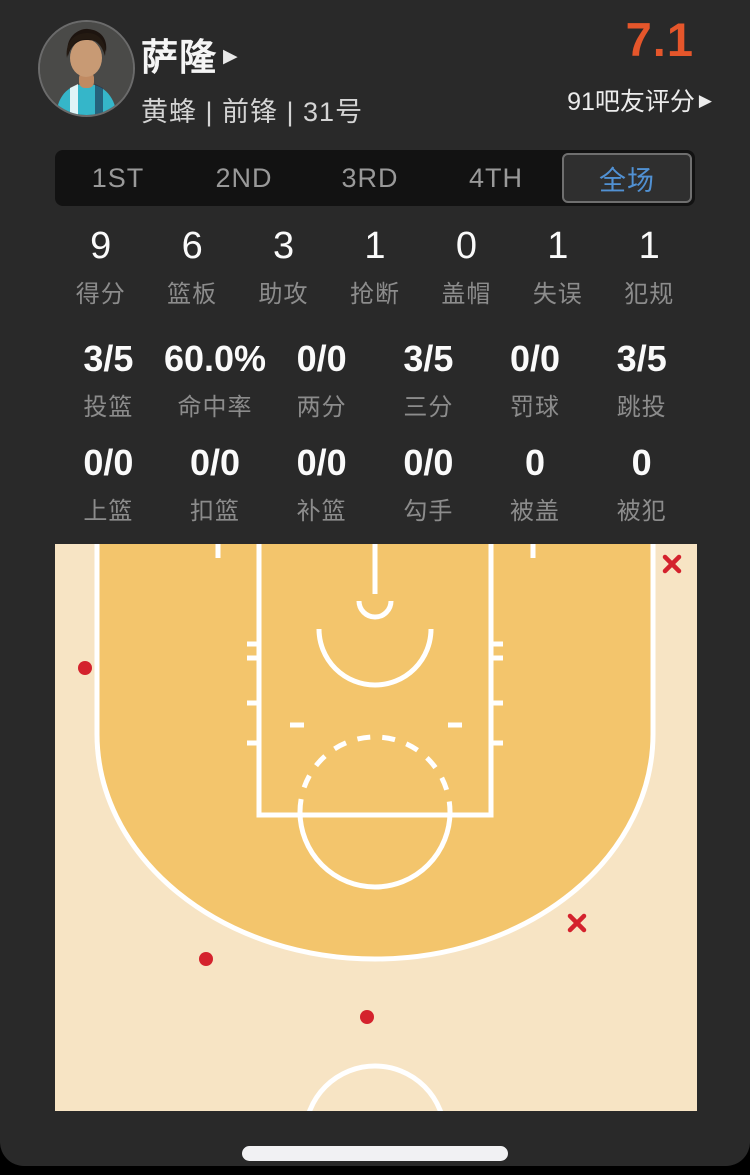  What do you see at coordinates (215, 483) in the screenshot?
I see `stat-dunk: 0/0 扣篮` at bounding box center [215, 483].